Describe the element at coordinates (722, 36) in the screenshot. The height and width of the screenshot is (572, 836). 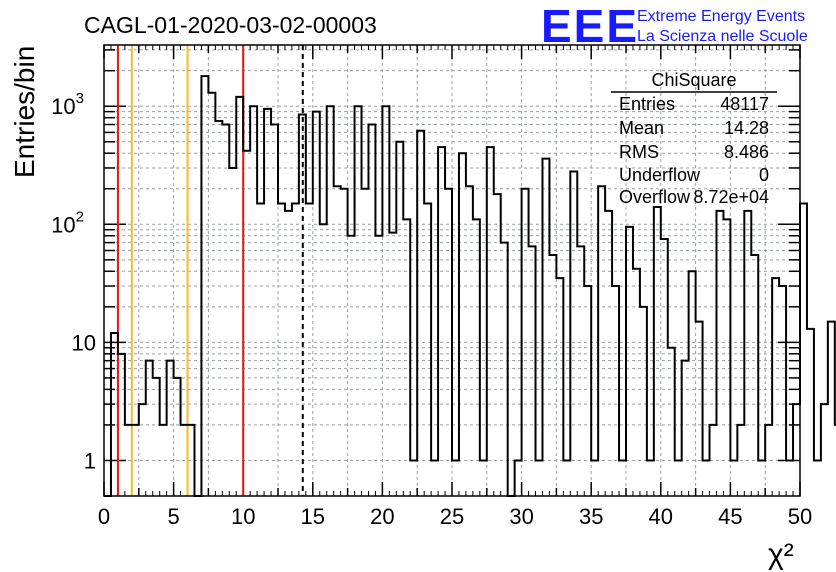
I see `eee-logo-line2: La Scienza nelle Scuole` at that location.